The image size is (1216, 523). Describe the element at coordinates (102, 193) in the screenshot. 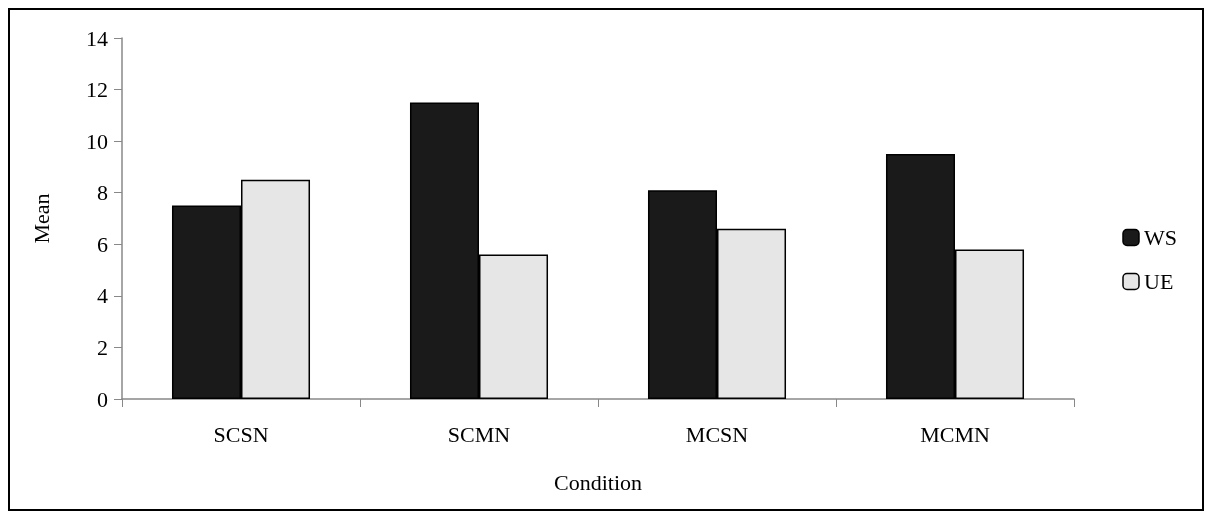

I see `y-tick-label: 8` at that location.